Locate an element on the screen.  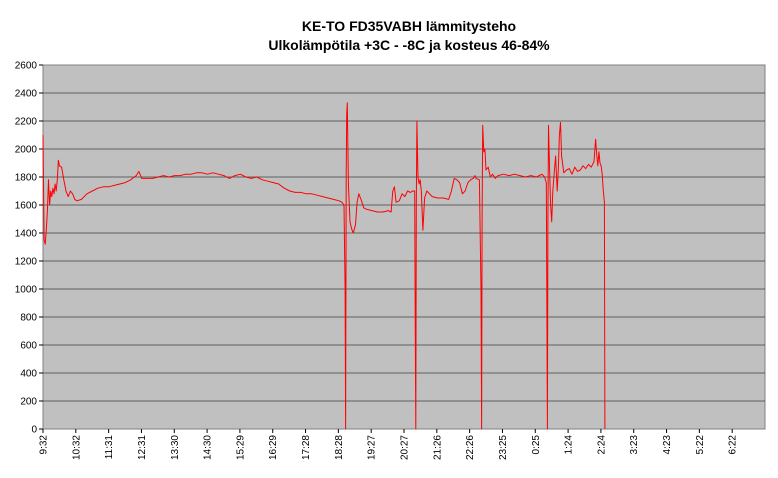
x-tick-label: 22:26 is located at coordinates (470, 447).